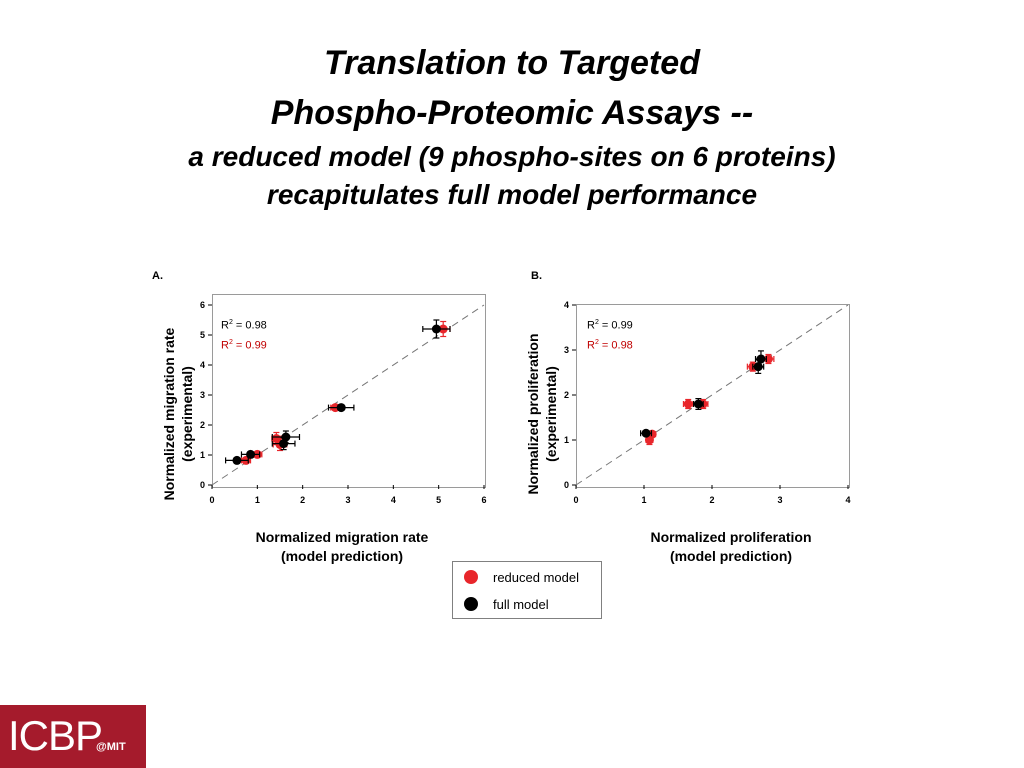  What do you see at coordinates (512, 113) in the screenshot?
I see `slide-title-line-2: Phospho-Proteomic Assays --` at bounding box center [512, 113].